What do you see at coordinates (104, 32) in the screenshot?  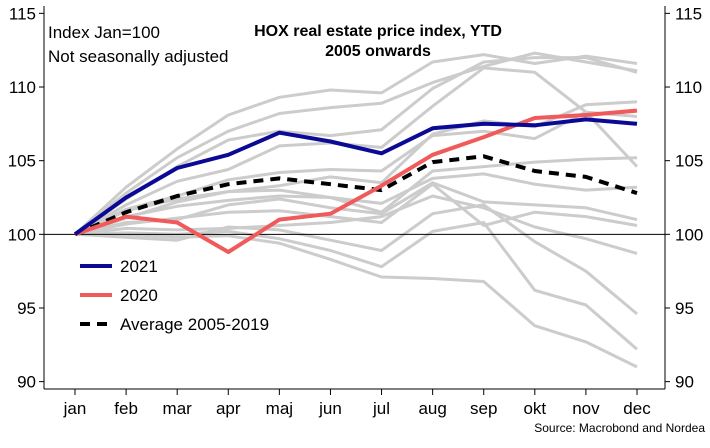 I see `note-index-base: Index Jan=100` at bounding box center [104, 32].